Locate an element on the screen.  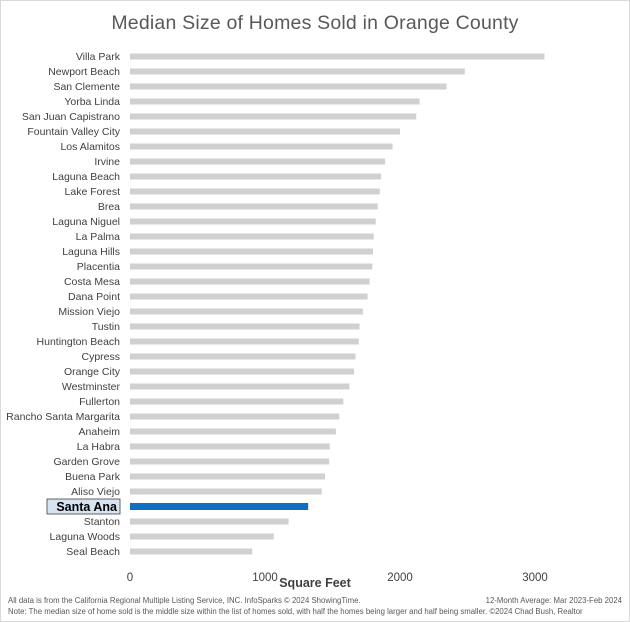
category-label-rancho-santa-margarita: Rancho Santa Margarita is located at coordinates (63, 417).